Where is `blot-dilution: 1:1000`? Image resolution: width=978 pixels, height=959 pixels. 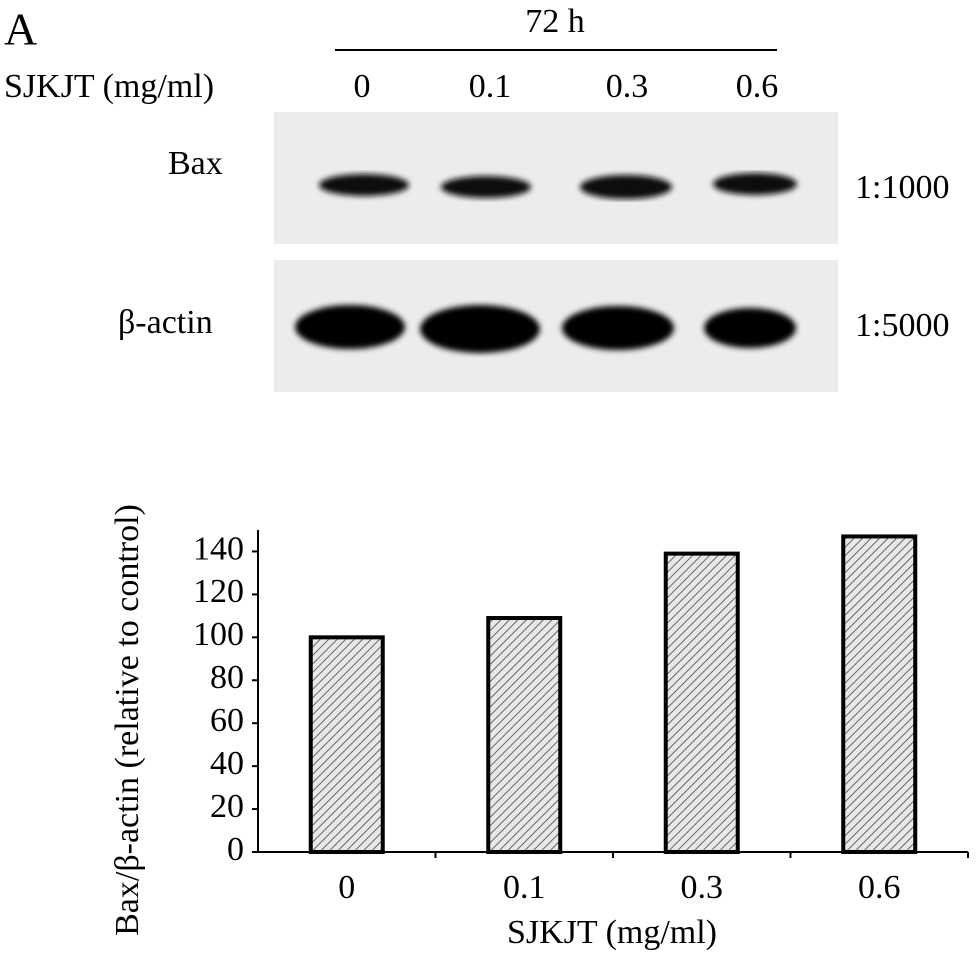
blot-dilution: 1:1000 is located at coordinates (902, 187).